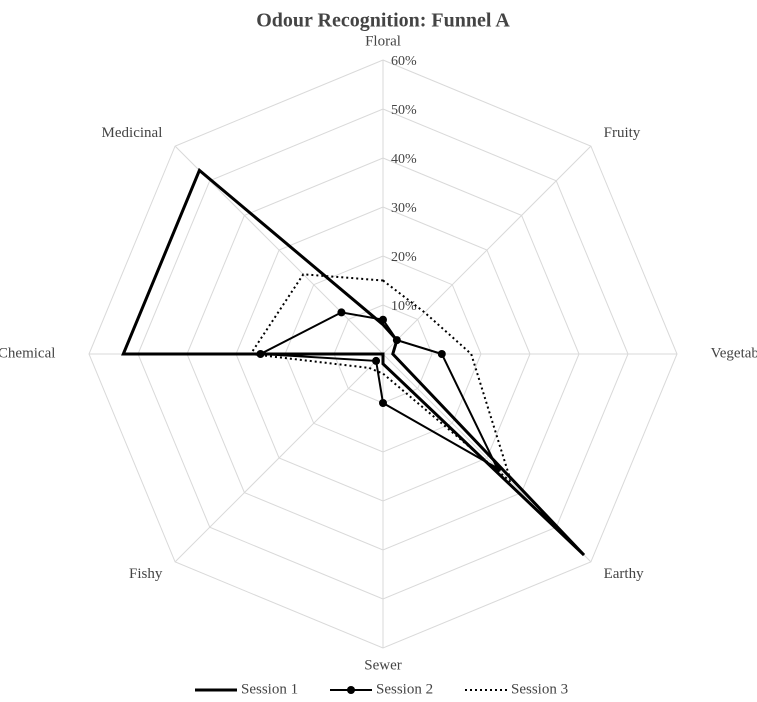  Describe the element at coordinates (351, 690) in the screenshot. I see `legend-marker` at that location.